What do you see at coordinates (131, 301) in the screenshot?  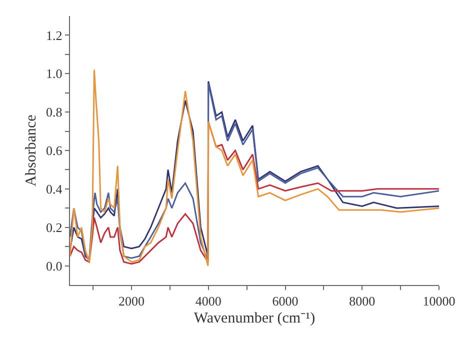 I see `x-tick-label: 2000` at bounding box center [131, 301].